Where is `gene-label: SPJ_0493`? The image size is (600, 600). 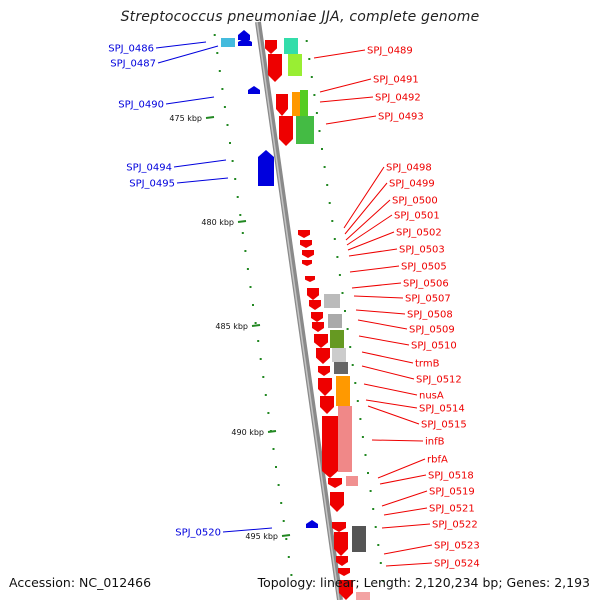 gene-label: SPJ_0493 is located at coordinates (401, 117).